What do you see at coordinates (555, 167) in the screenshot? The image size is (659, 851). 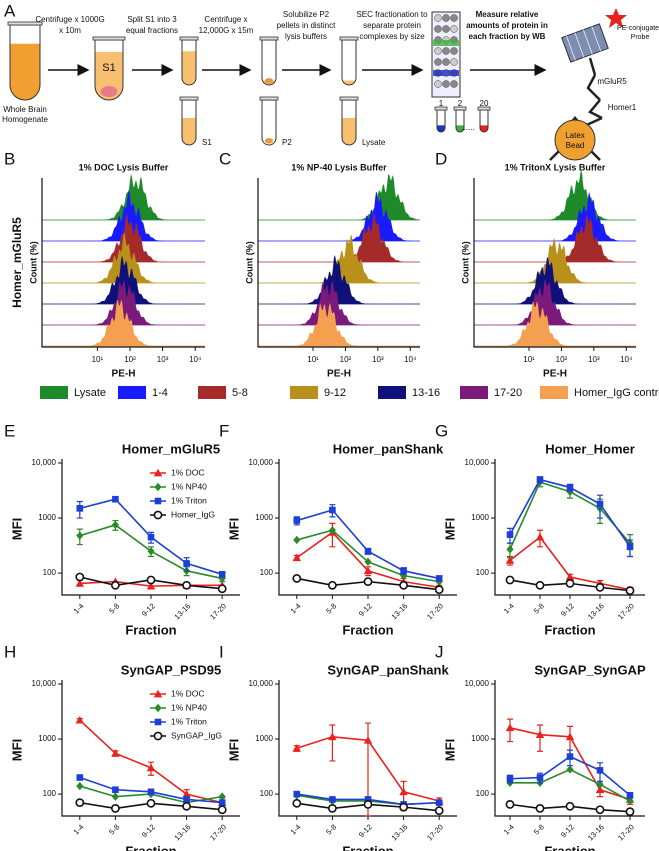 I see `chart-title: 1% TritonX Lysis Buffer` at bounding box center [555, 167].